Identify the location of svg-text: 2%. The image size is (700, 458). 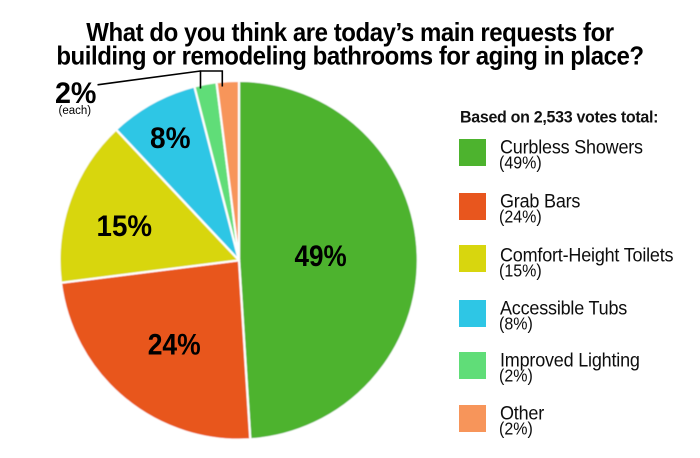
(76, 93).